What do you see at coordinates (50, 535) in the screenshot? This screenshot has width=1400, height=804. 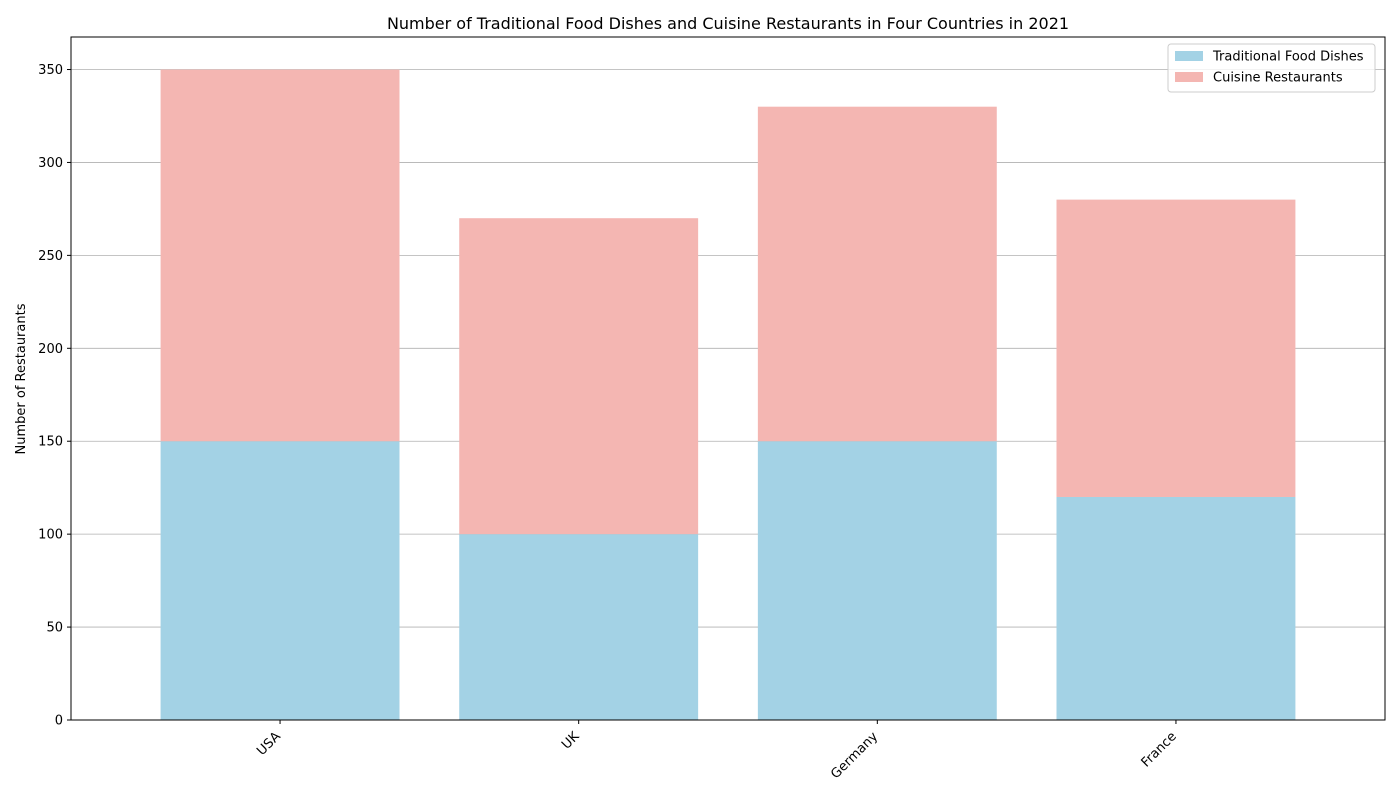 I see `y-tick-label-100: 100` at bounding box center [50, 535].